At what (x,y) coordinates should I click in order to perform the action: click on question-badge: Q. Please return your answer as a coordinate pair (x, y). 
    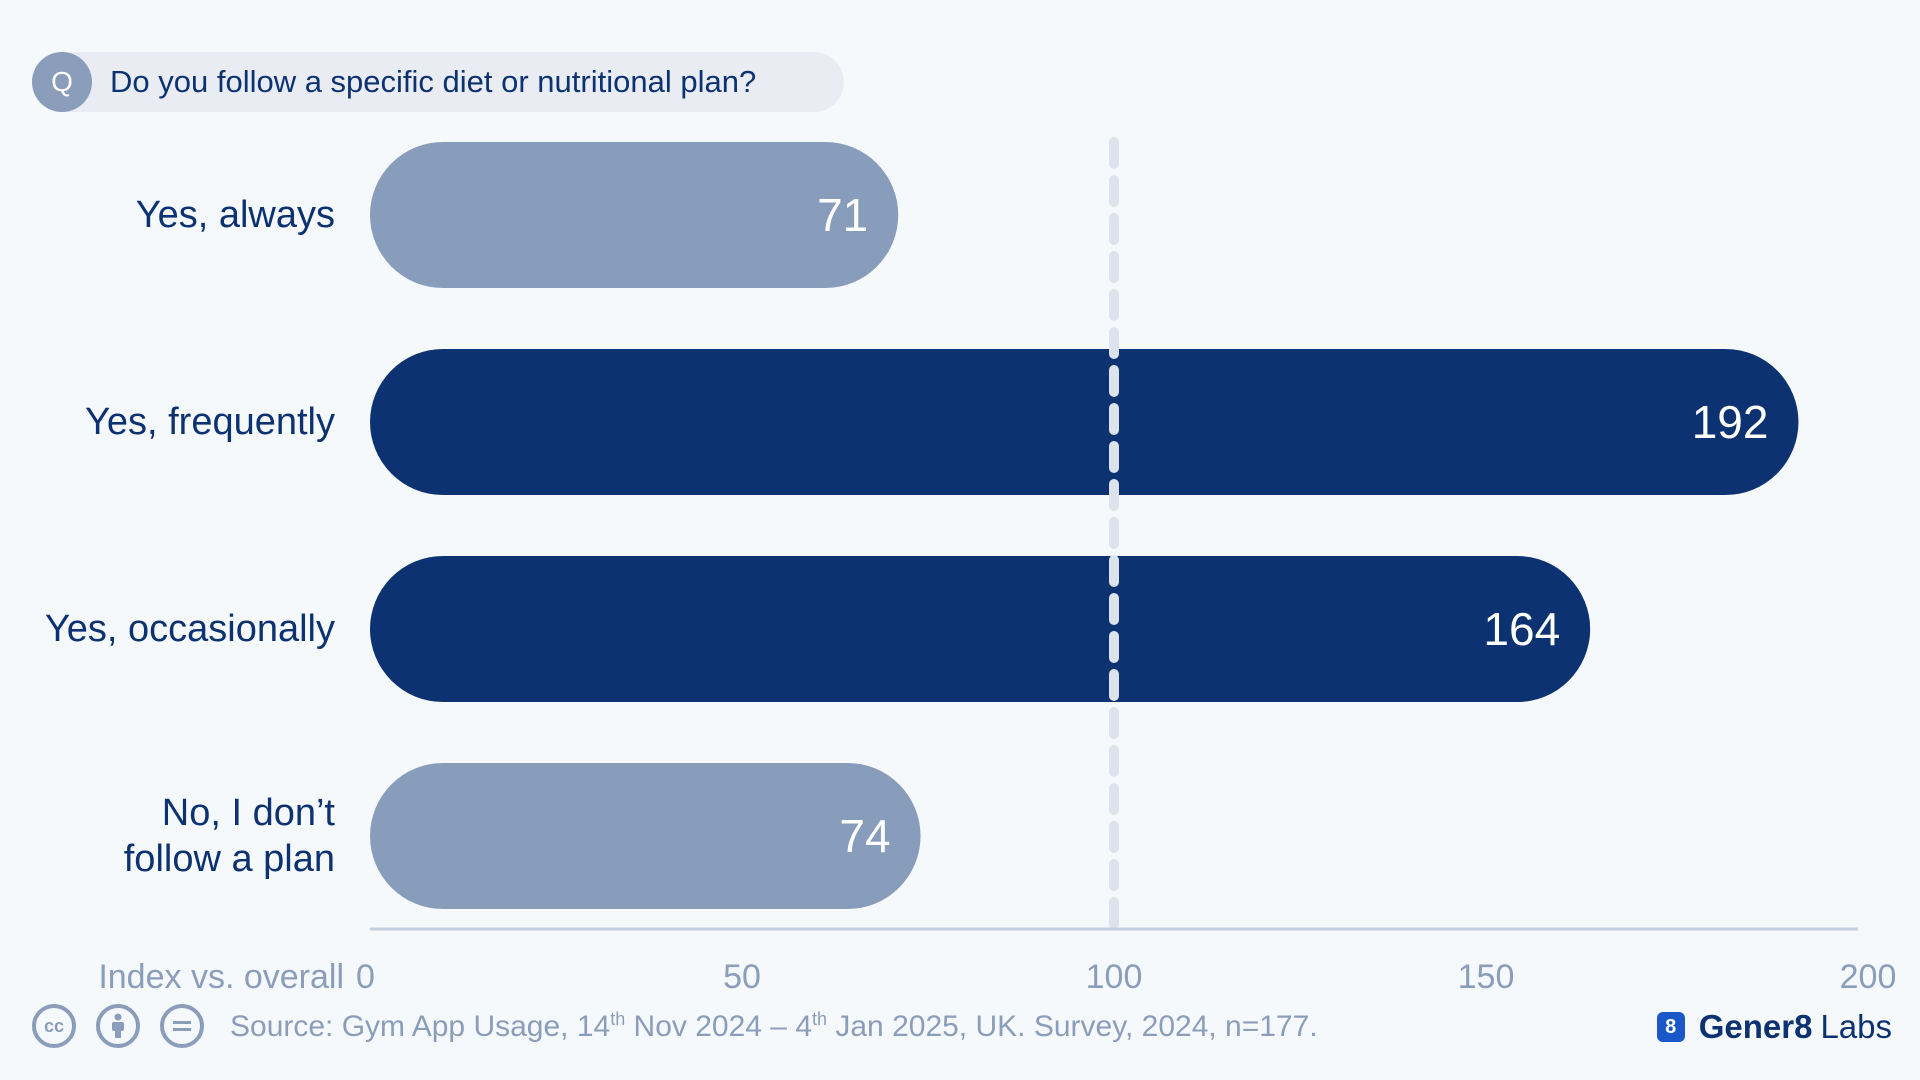
    Looking at the image, I should click on (62, 82).